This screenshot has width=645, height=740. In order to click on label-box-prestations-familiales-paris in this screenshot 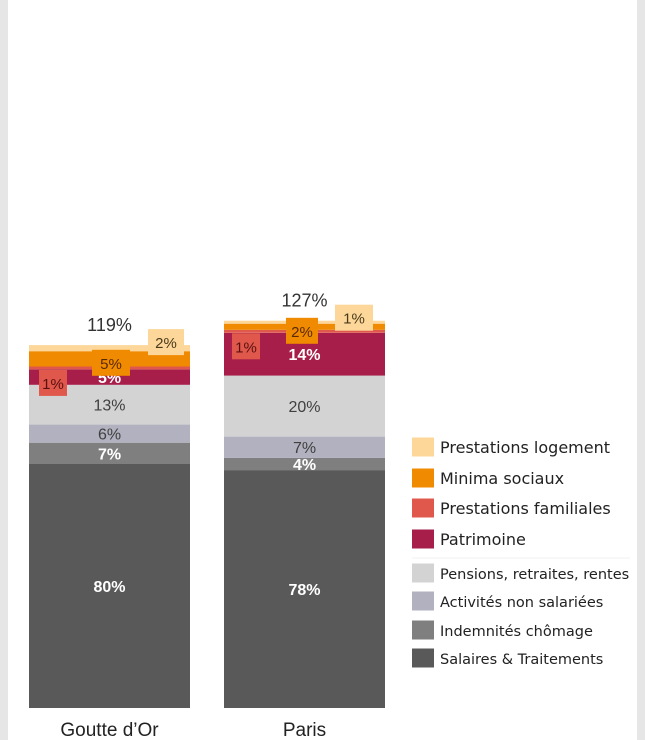, I will do `click(246, 346)`.